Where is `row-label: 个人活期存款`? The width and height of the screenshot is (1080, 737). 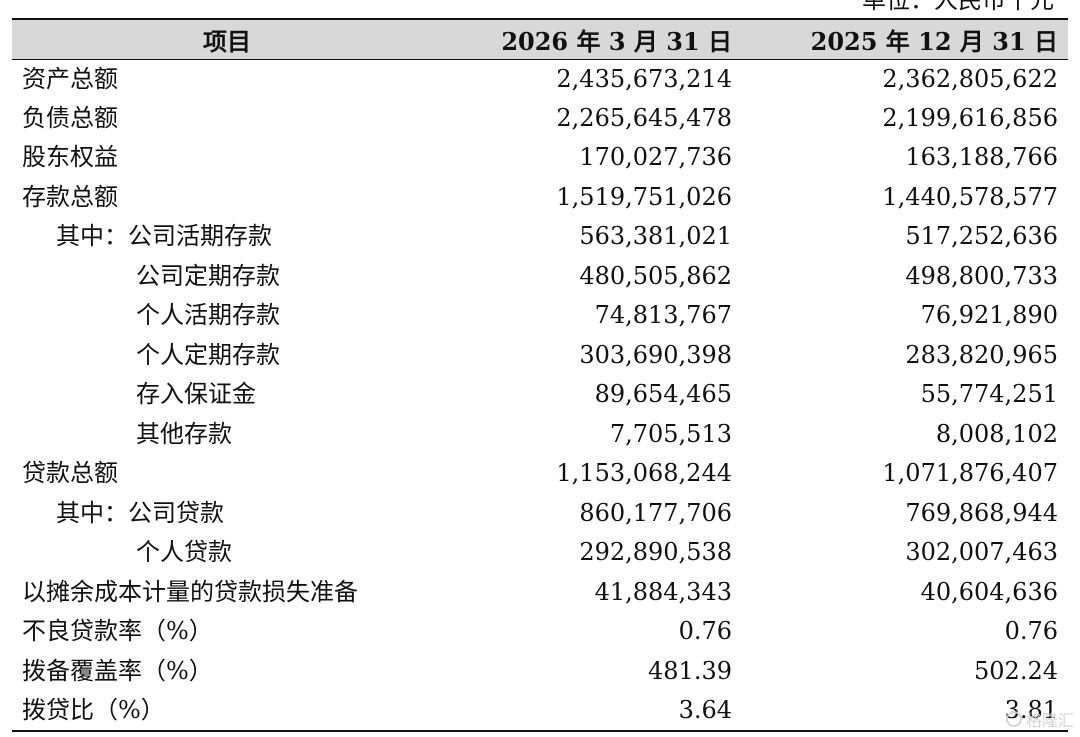
row-label: 个人活期存款 is located at coordinates (208, 315).